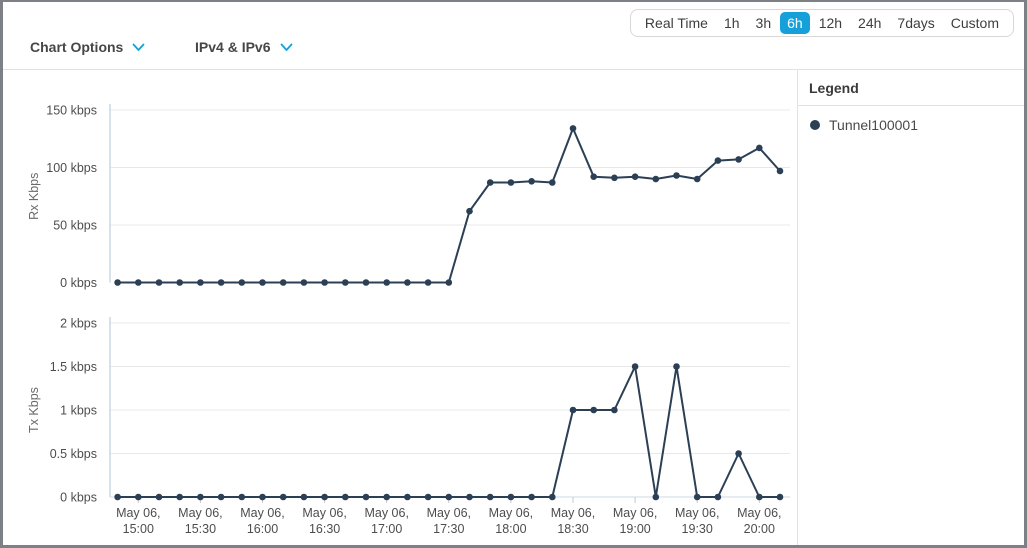 Image resolution: width=1027 pixels, height=548 pixels. I want to click on time-range-7days: 7days, so click(915, 23).